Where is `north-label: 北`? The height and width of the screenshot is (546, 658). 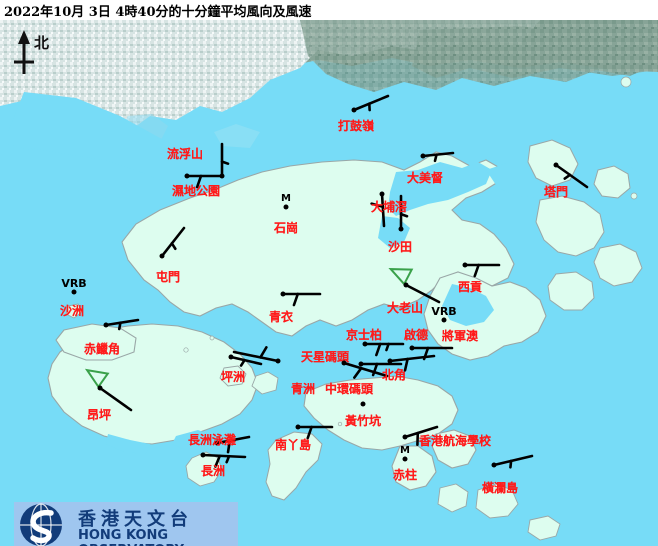
north-label: 北 is located at coordinates (42, 43).